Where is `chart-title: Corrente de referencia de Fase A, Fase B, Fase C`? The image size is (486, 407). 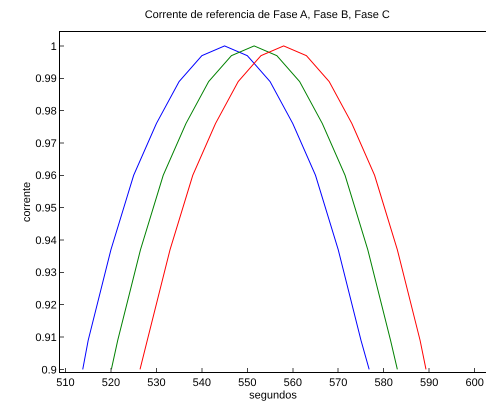
chart-title: Corrente de referencia de Fase A, Fase B, Fase C is located at coordinates (267, 14).